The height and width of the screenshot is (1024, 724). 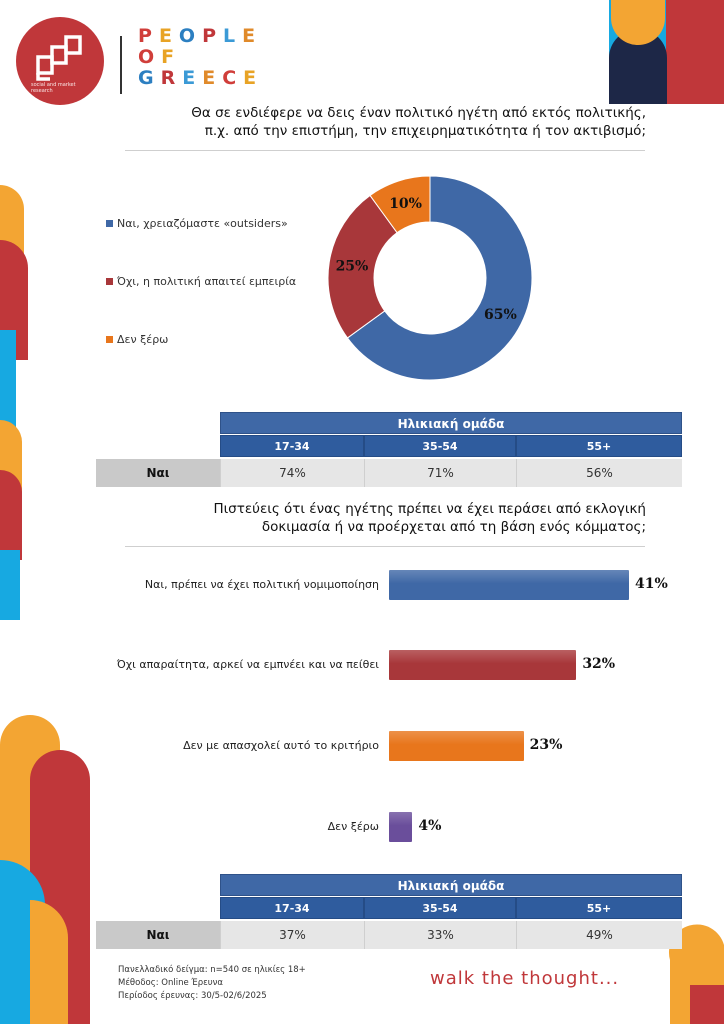 I want to click on table-2-col: 17-34, so click(x=292, y=908).